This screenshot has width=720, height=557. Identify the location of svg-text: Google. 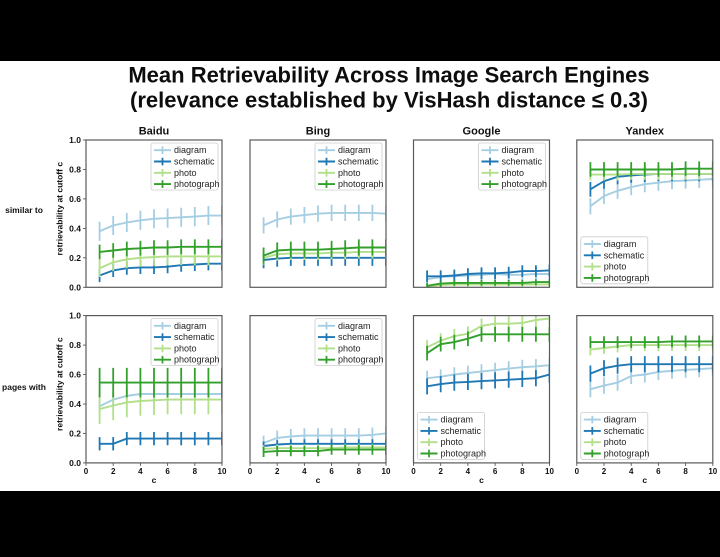
(482, 132).